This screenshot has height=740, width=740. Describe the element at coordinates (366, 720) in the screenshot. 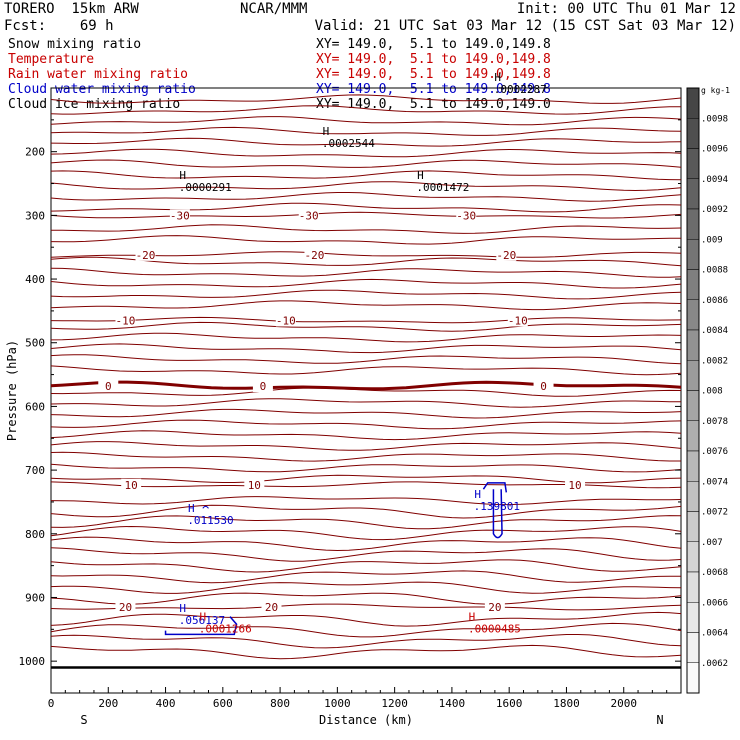

I see `x-axis-title: Distance (km)` at that location.